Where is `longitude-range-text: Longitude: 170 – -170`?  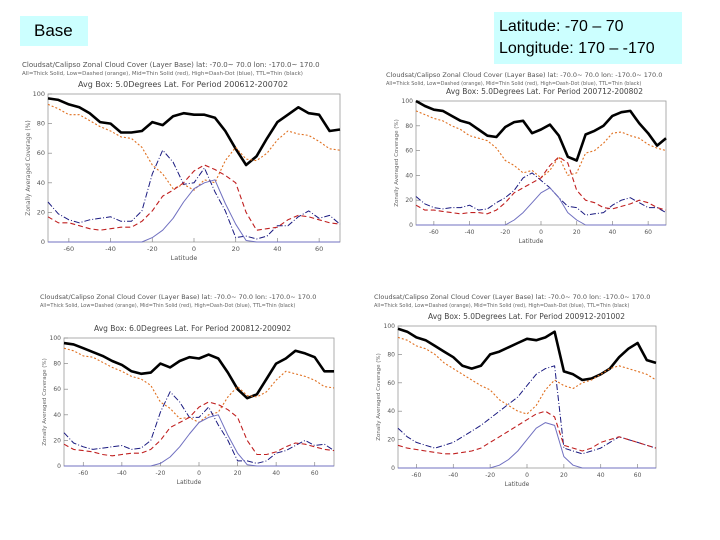 longitude-range-text: Longitude: 170 – -170 is located at coordinates (577, 48).